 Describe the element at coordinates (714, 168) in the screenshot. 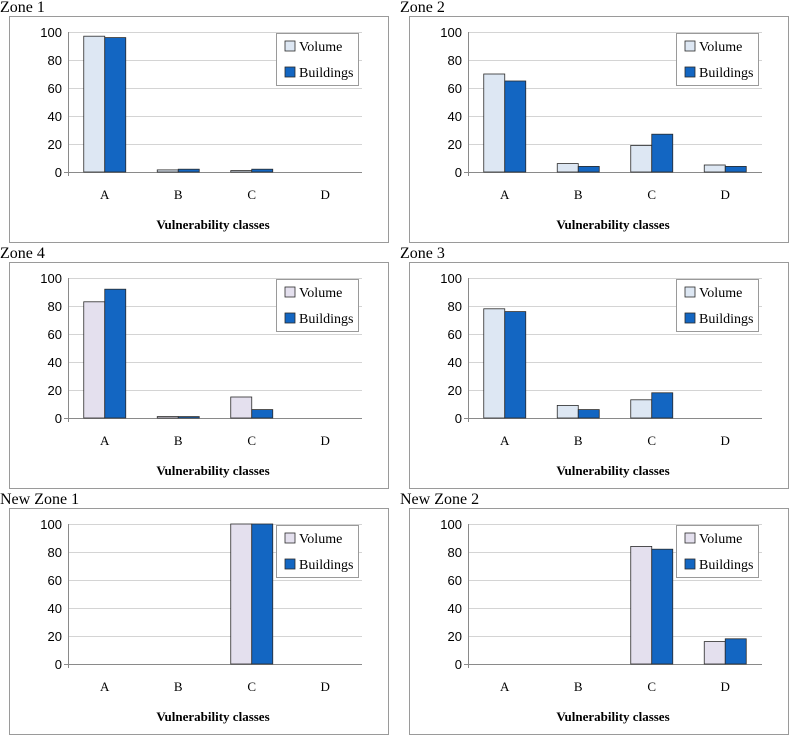

I see `bar-volume-d` at that location.